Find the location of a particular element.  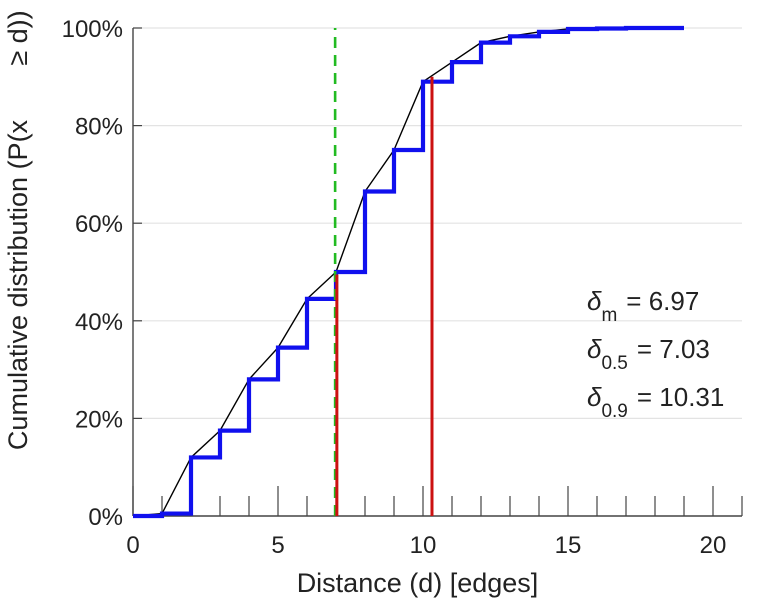

x-axis-label: Distance (d) [edges] is located at coordinates (418, 583).